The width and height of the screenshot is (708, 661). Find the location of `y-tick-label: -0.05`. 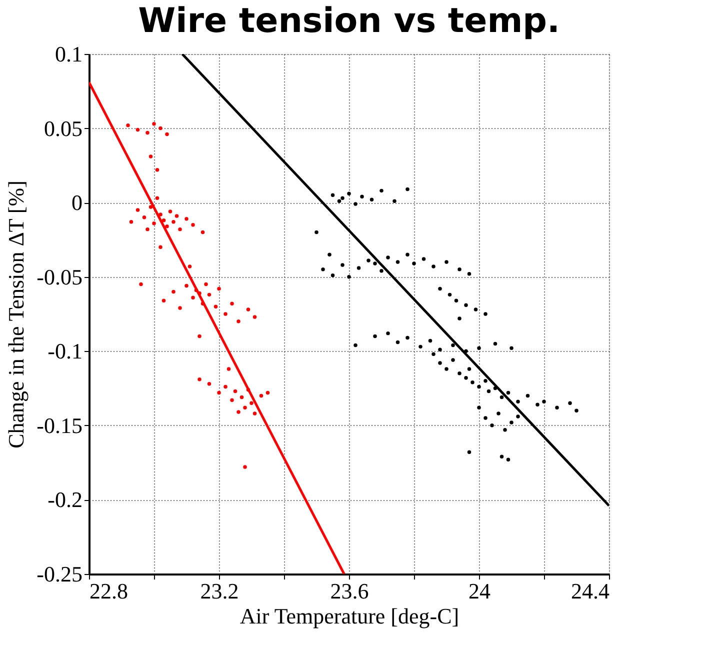

y-tick-label: -0.05 is located at coordinates (59, 277).